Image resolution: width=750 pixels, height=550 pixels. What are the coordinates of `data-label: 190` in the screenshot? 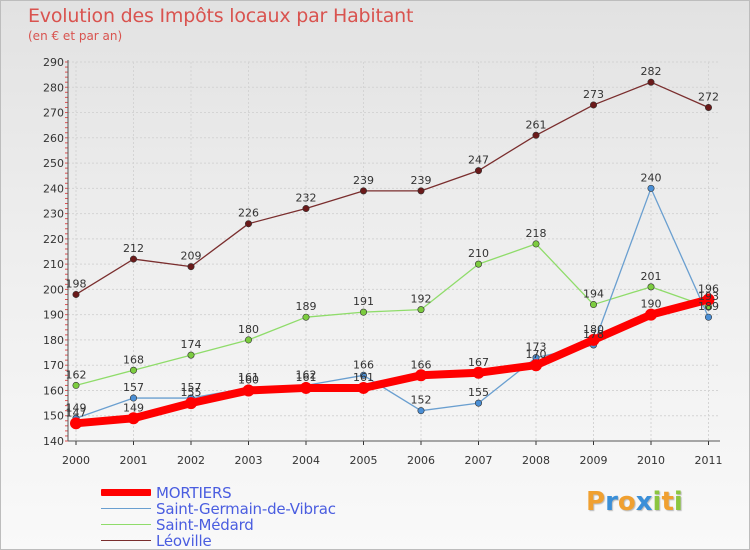 It's located at (651, 304).